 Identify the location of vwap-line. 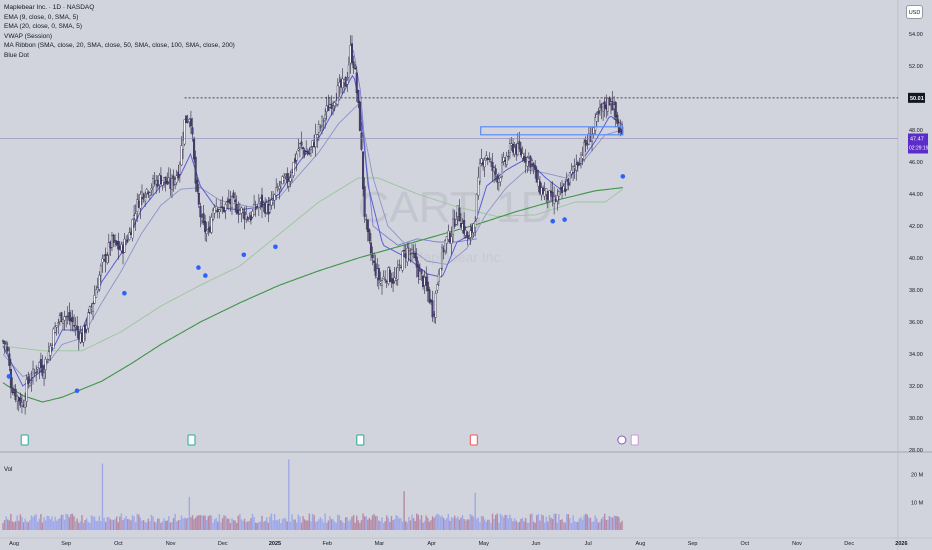
(414, 147).